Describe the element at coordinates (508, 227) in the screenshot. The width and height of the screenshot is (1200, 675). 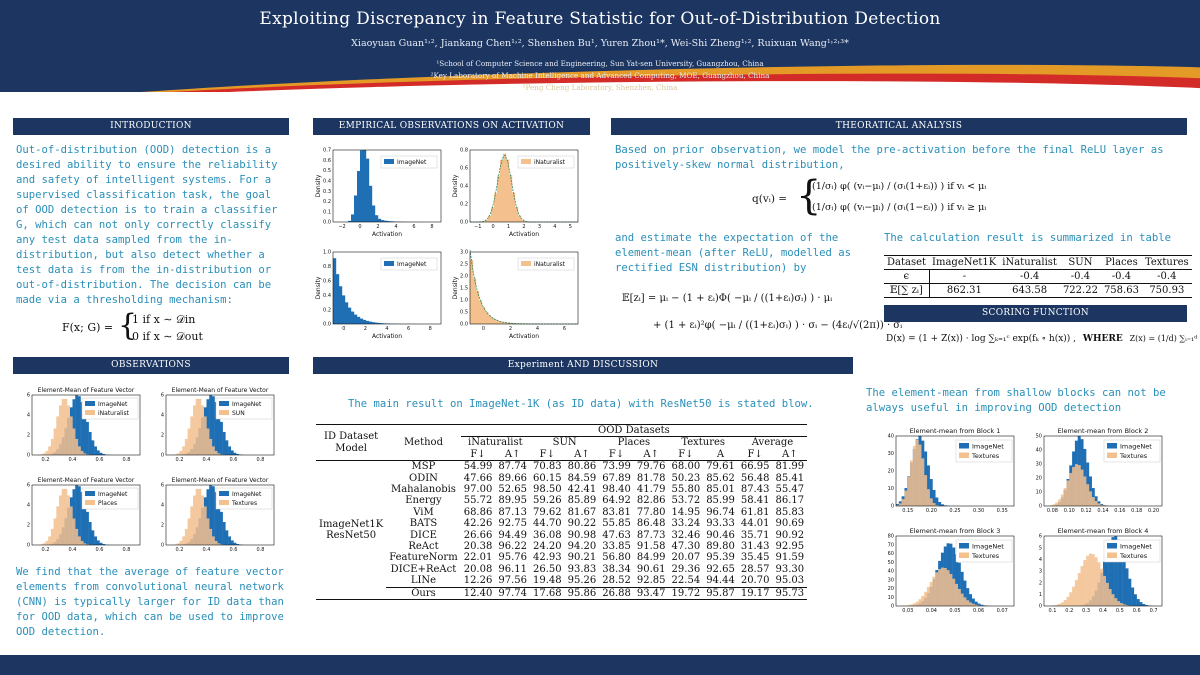
I see `x-tick-label: 1` at that location.